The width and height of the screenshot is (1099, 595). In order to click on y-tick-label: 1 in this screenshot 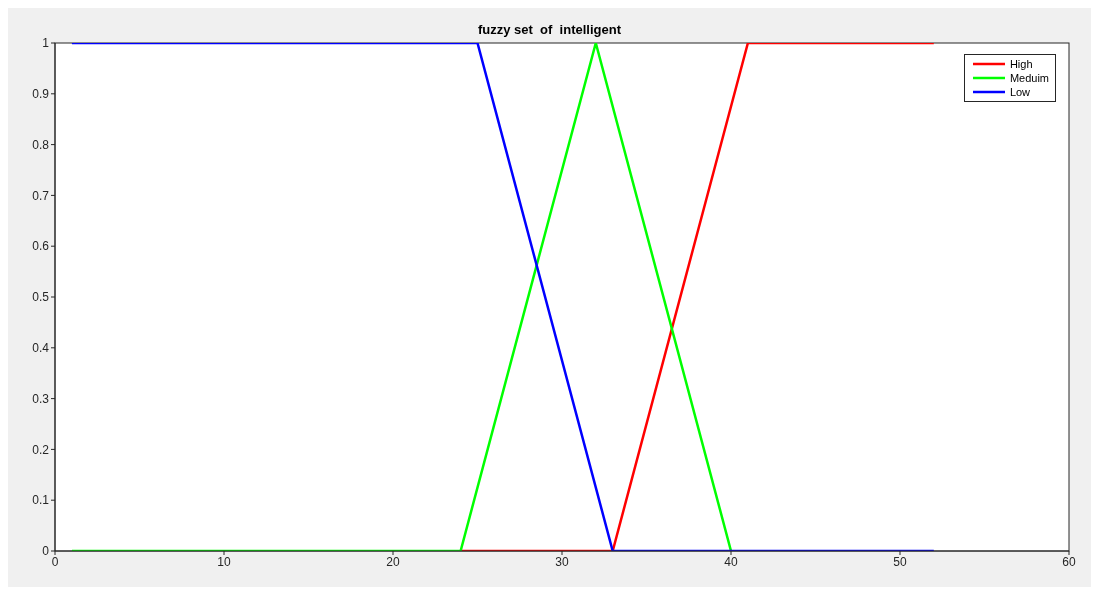, I will do `click(46, 43)`.